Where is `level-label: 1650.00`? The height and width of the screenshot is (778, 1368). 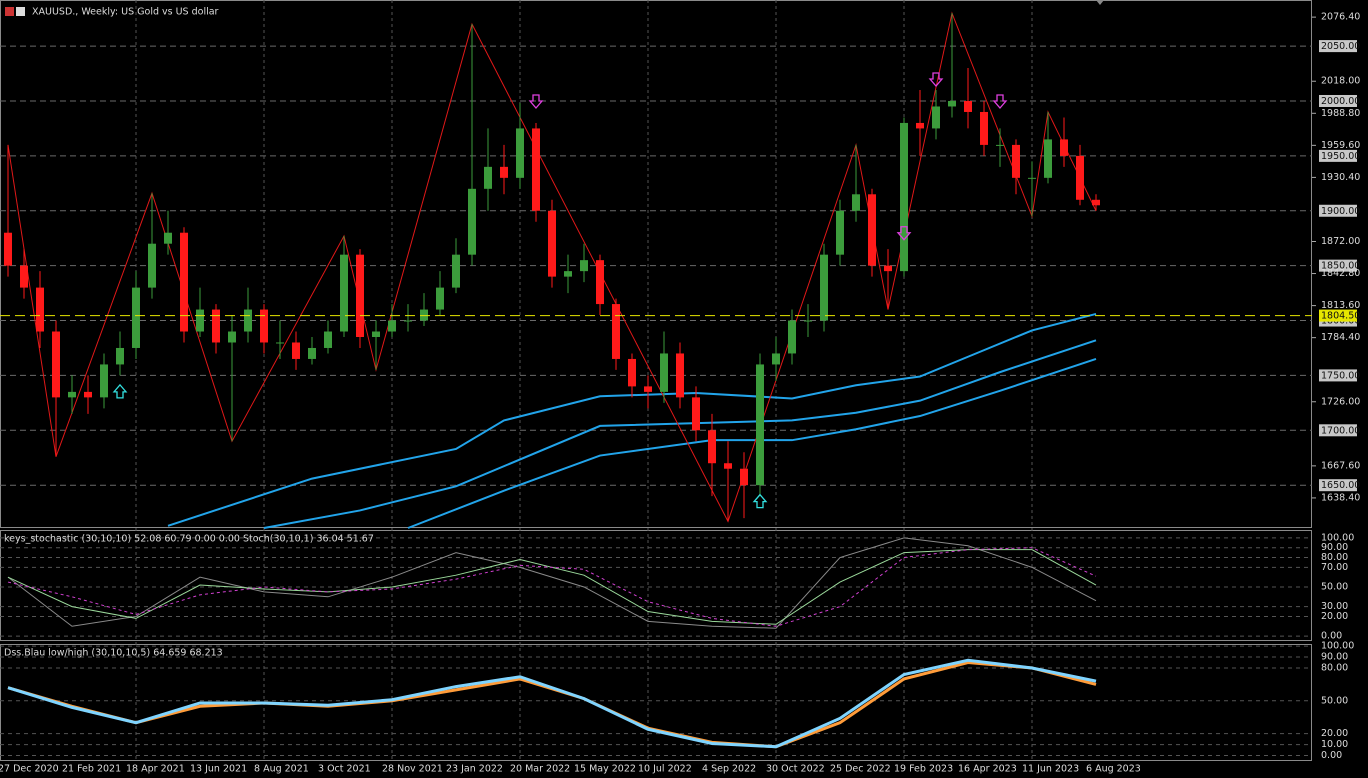
level-label: 1650.00 is located at coordinates (1340, 485).